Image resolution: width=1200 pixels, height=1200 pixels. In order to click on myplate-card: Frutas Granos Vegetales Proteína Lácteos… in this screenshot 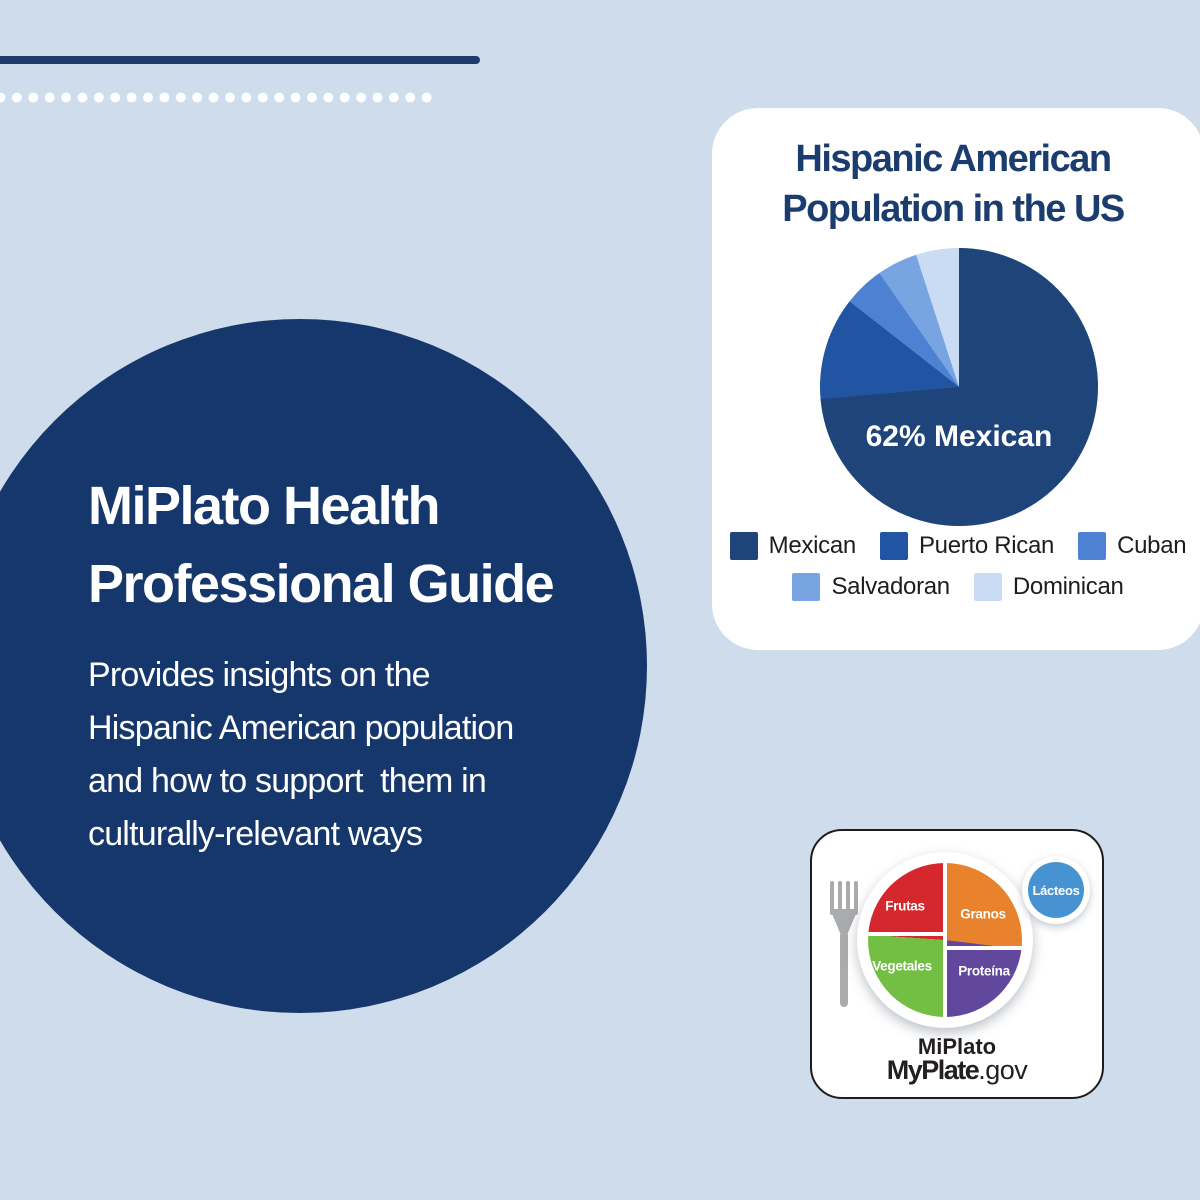, I will do `click(957, 964)`.